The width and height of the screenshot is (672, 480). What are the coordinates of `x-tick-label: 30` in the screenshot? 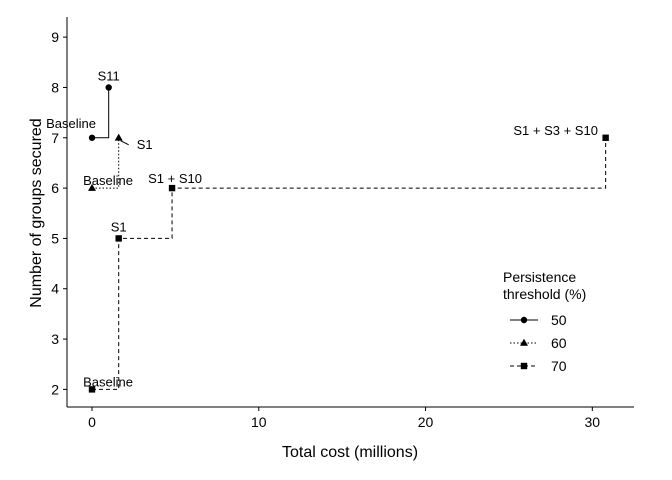 It's located at (593, 422).